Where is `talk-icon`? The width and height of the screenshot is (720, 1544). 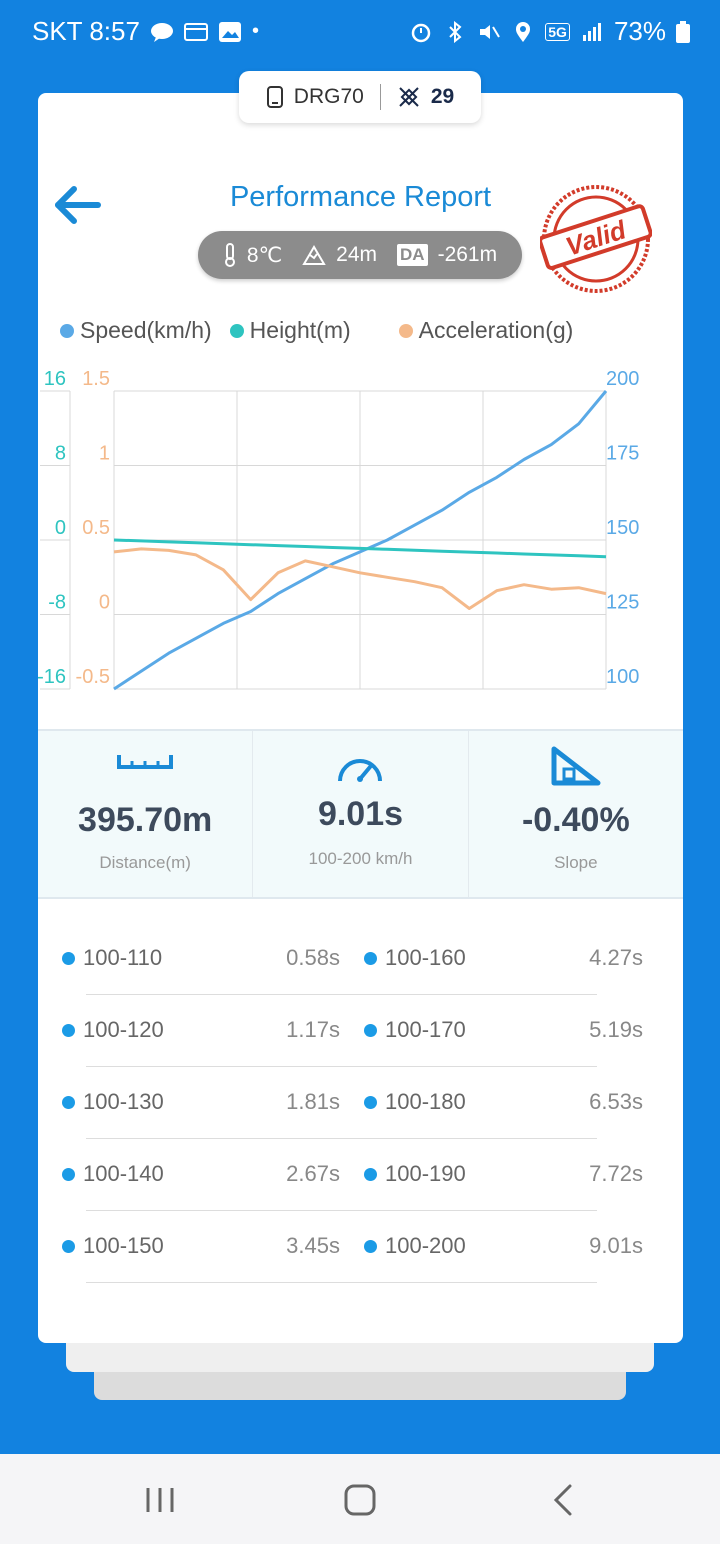
talk-icon is located at coordinates (161, 32).